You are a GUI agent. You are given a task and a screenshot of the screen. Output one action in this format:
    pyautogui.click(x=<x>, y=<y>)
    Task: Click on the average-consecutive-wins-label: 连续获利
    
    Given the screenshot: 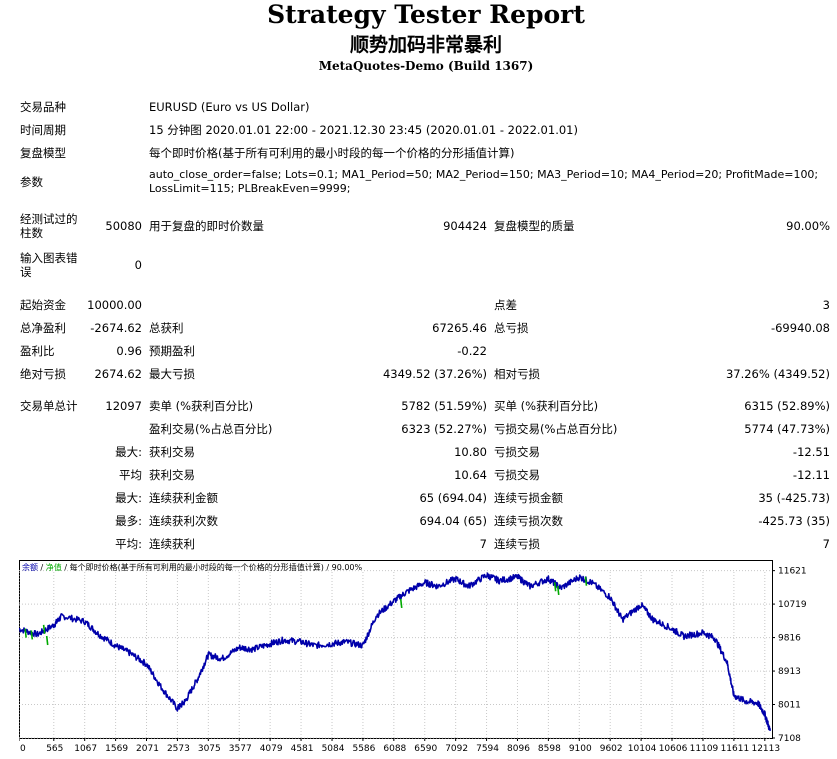 What is the action you would take?
    pyautogui.click(x=172, y=544)
    